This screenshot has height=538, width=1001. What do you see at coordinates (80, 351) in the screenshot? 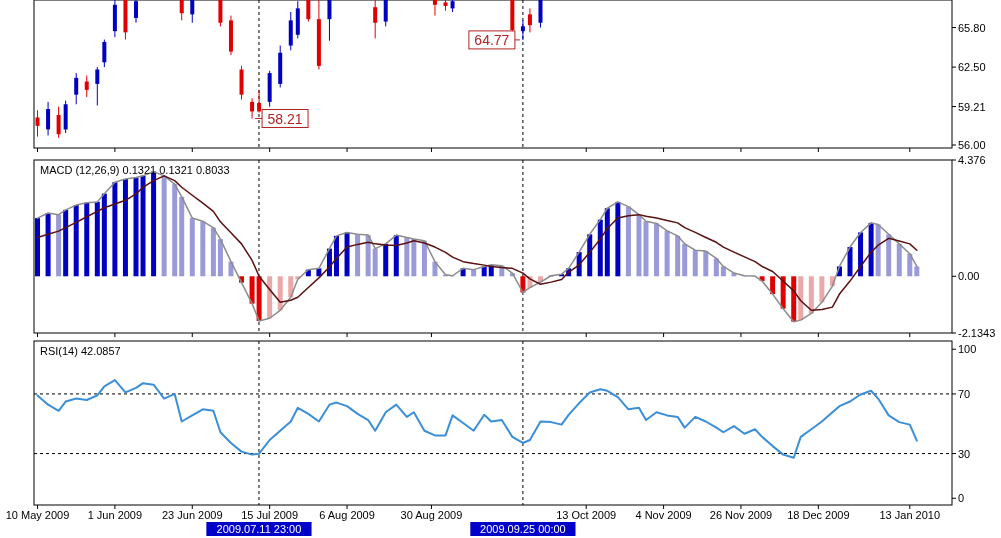
I see `chart-title: RSI(14) 42.0857` at bounding box center [80, 351].